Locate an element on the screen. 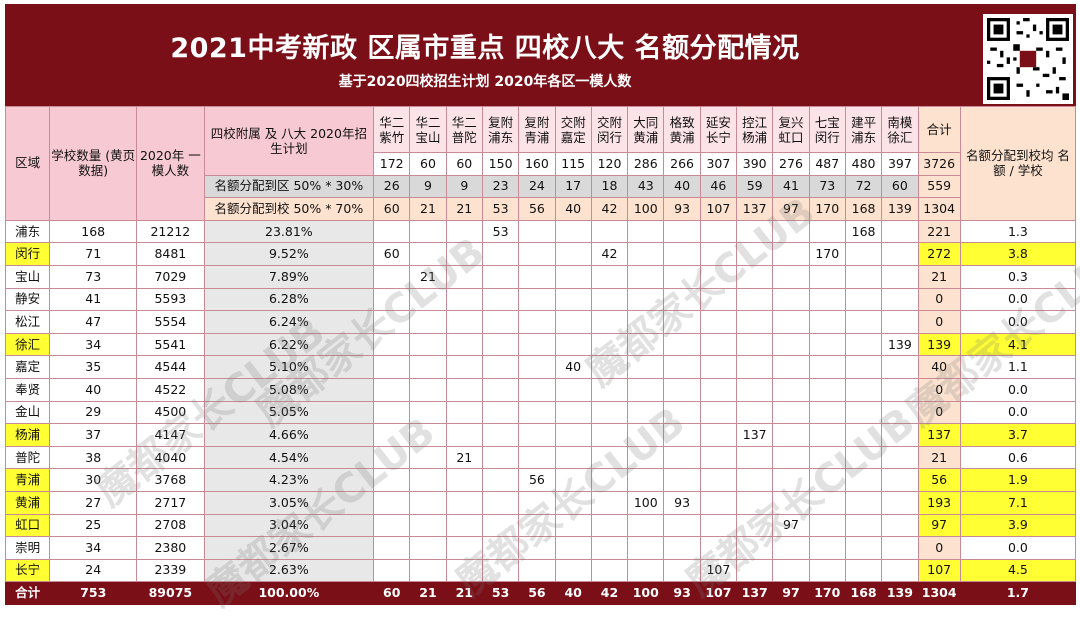  header-exam-count: 2020年 一模人数 is located at coordinates (170, 163).